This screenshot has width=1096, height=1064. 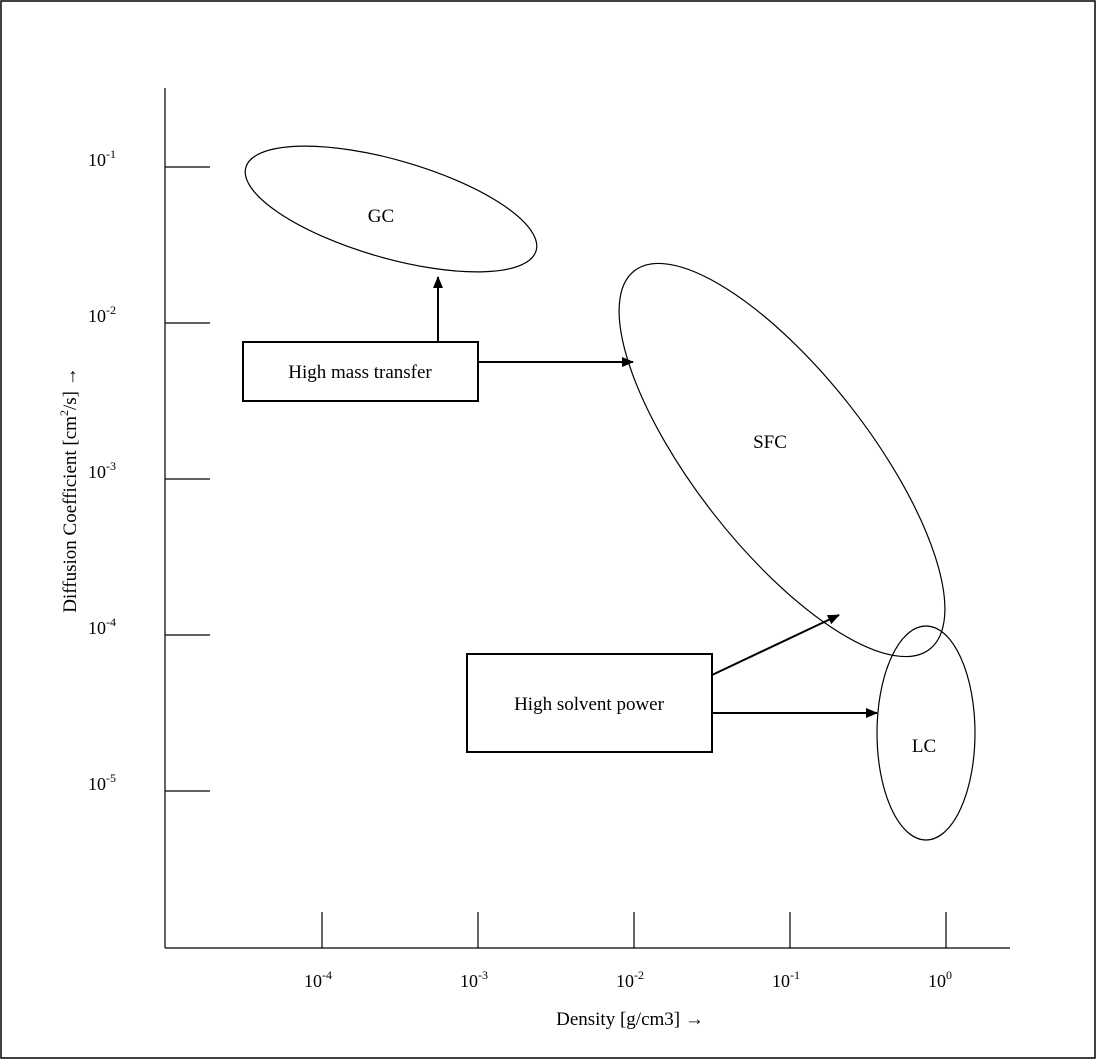 I want to click on x-tick-label: 10⁰, so click(x=940, y=979).